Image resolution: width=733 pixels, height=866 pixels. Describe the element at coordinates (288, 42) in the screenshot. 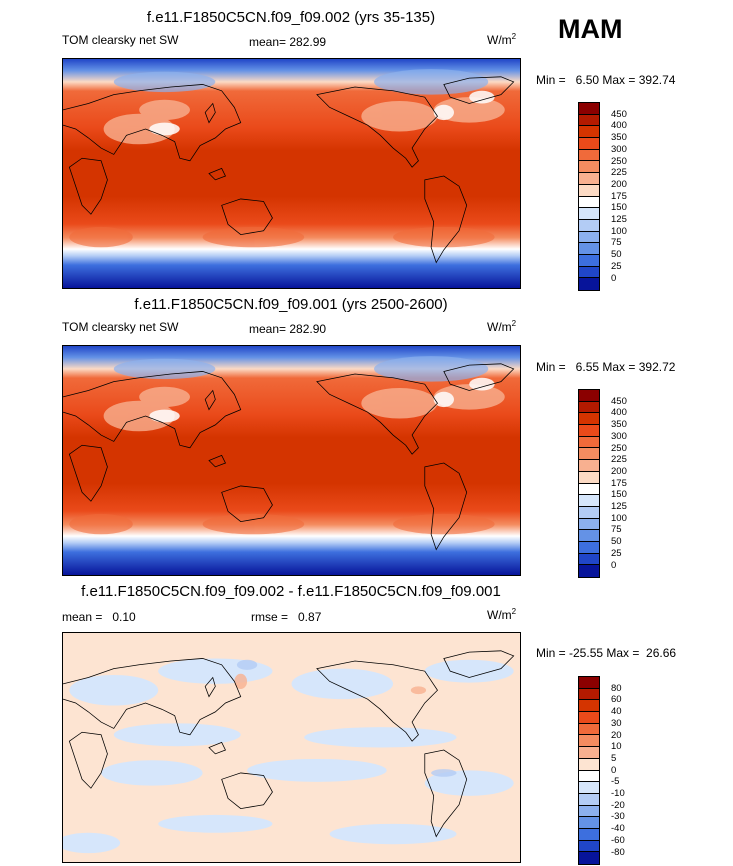

I see `panel-1-mean: mean= 282.99` at that location.